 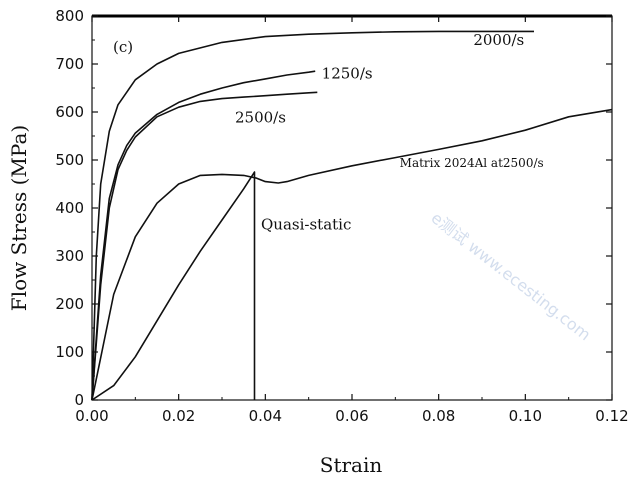 I want to click on series-label: 2500/s, so click(x=260, y=118).